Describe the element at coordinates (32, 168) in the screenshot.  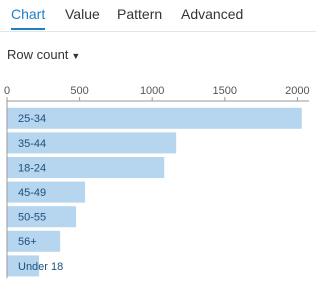
I see `y-tick-label: 18-24` at that location.